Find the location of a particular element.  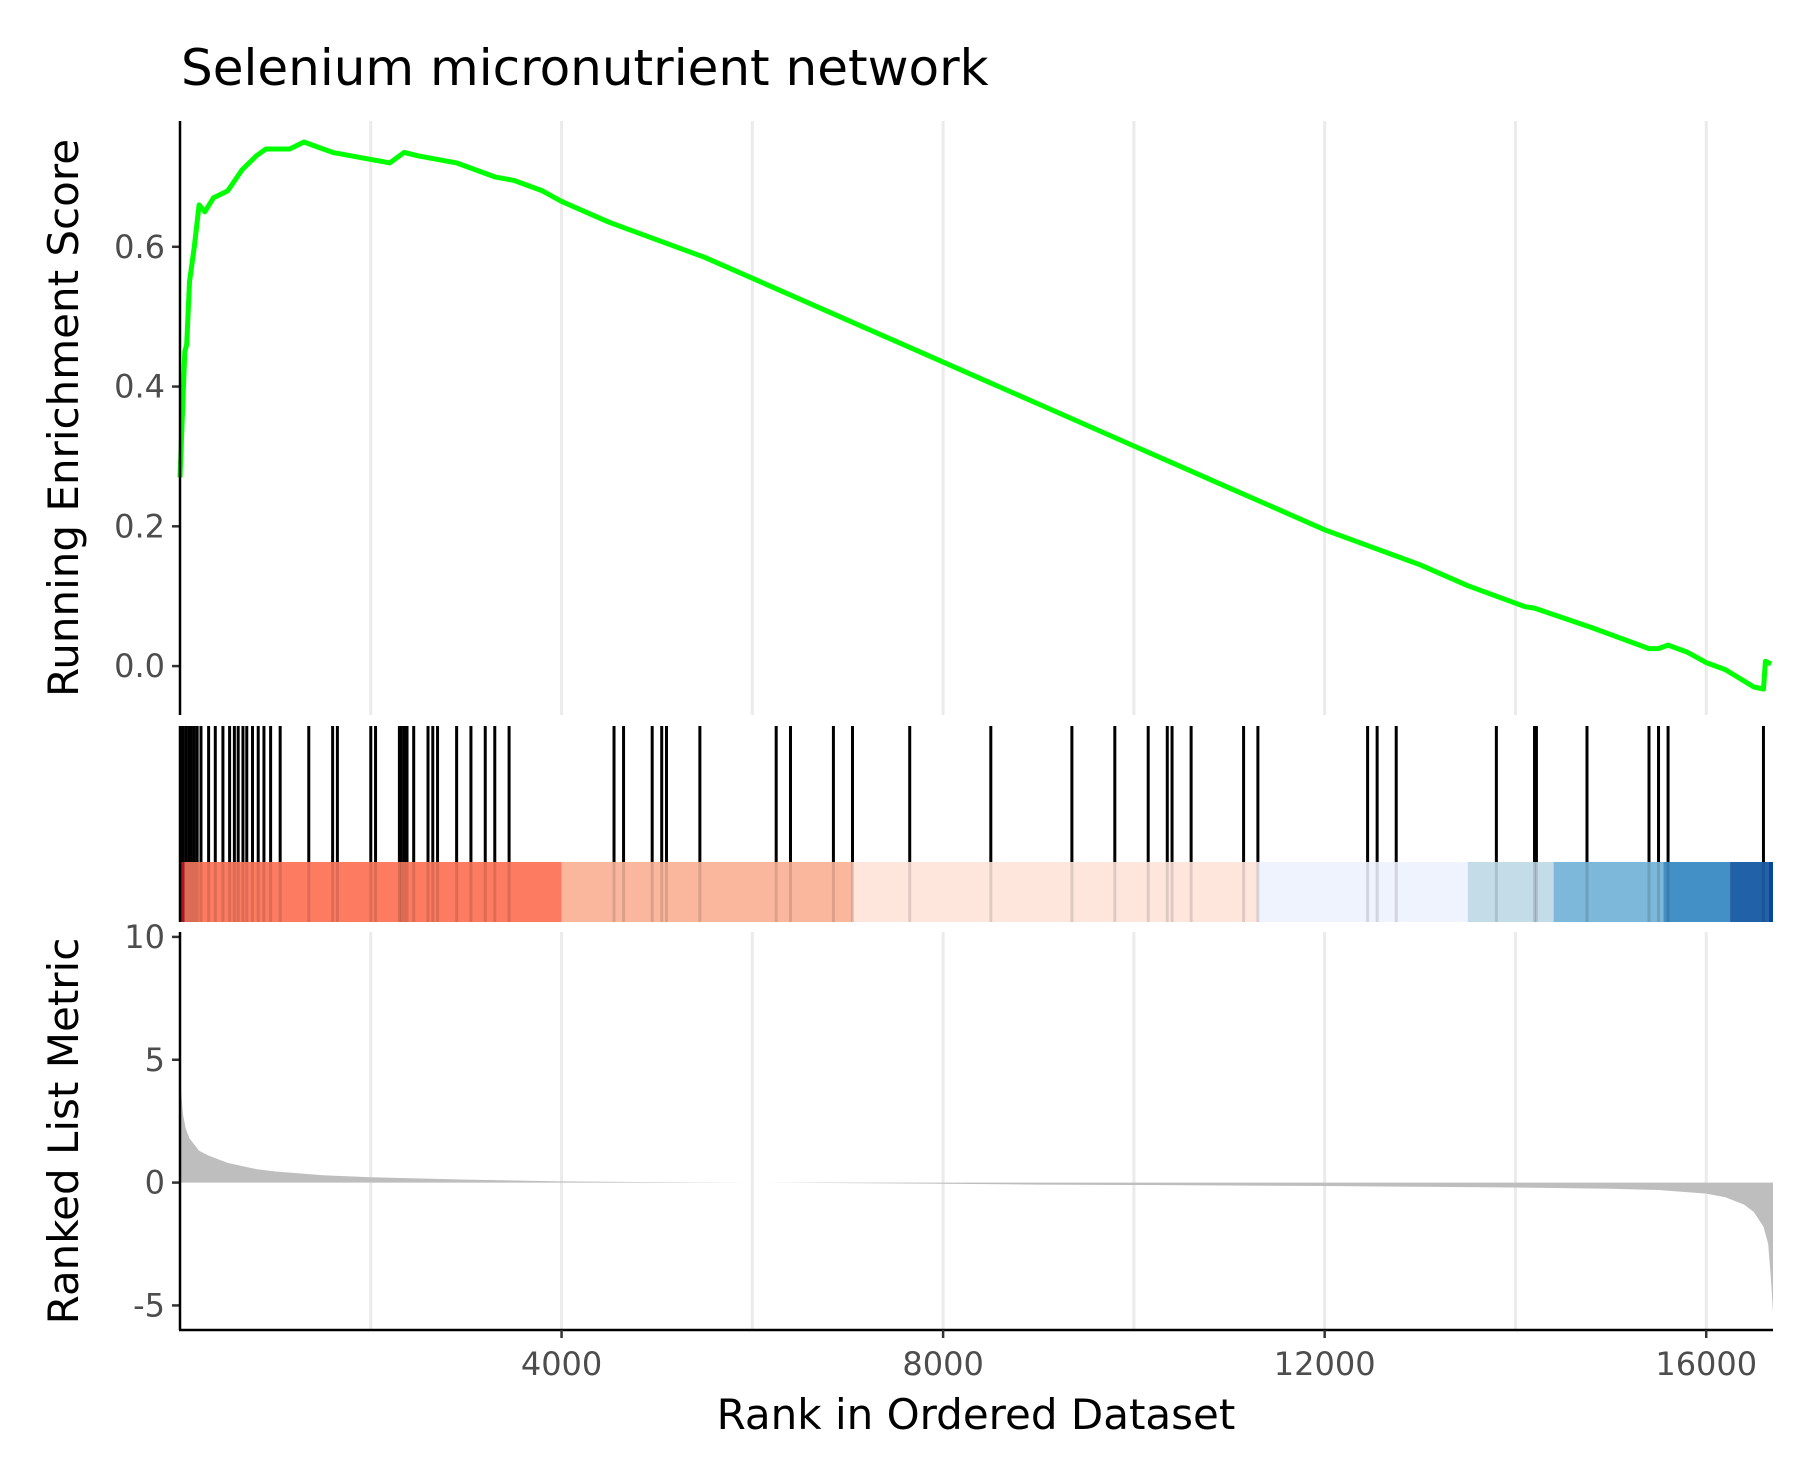

y-tick-label: 0 is located at coordinates (155, 1183).